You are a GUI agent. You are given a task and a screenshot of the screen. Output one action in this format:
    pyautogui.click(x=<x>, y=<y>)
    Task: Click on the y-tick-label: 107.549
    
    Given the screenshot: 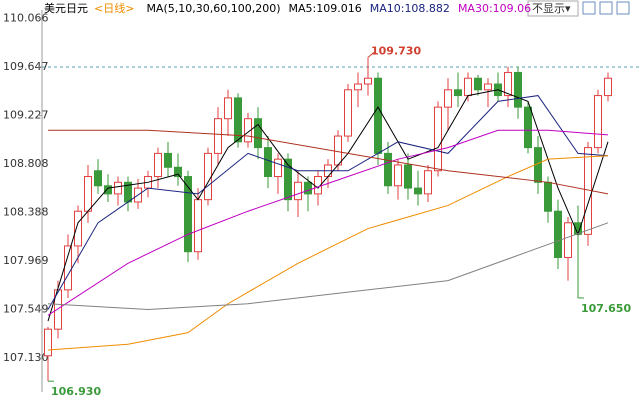 What is the action you would take?
    pyautogui.click(x=26, y=309)
    